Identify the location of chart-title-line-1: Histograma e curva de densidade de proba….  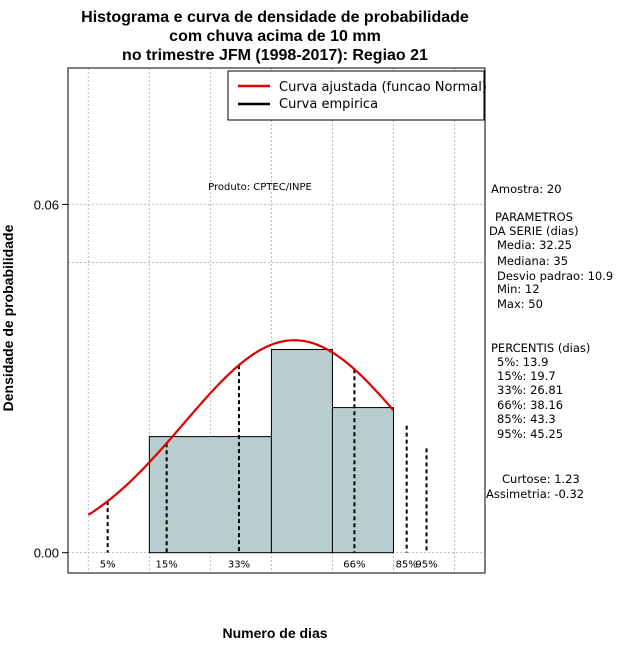
(275, 17).